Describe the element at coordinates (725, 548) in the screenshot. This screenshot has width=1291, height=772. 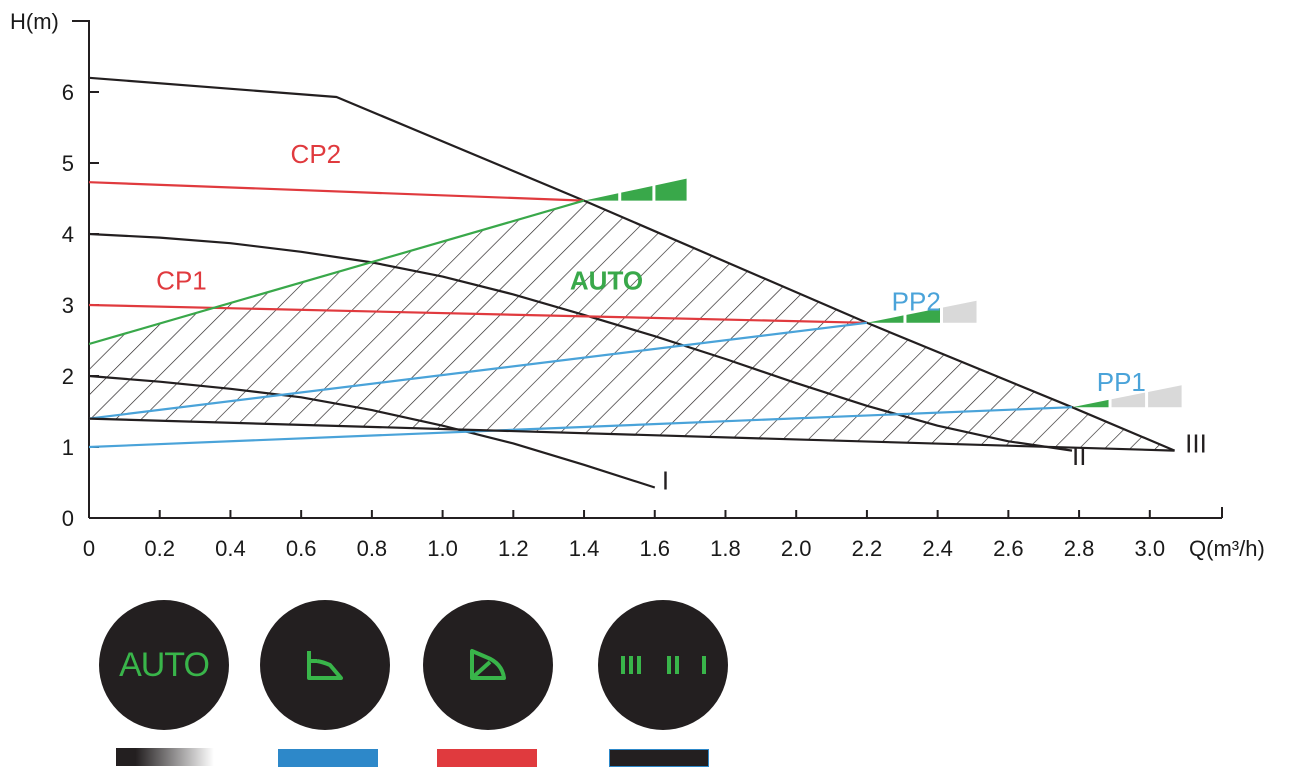
I see `x-tick-label: 1.8` at that location.